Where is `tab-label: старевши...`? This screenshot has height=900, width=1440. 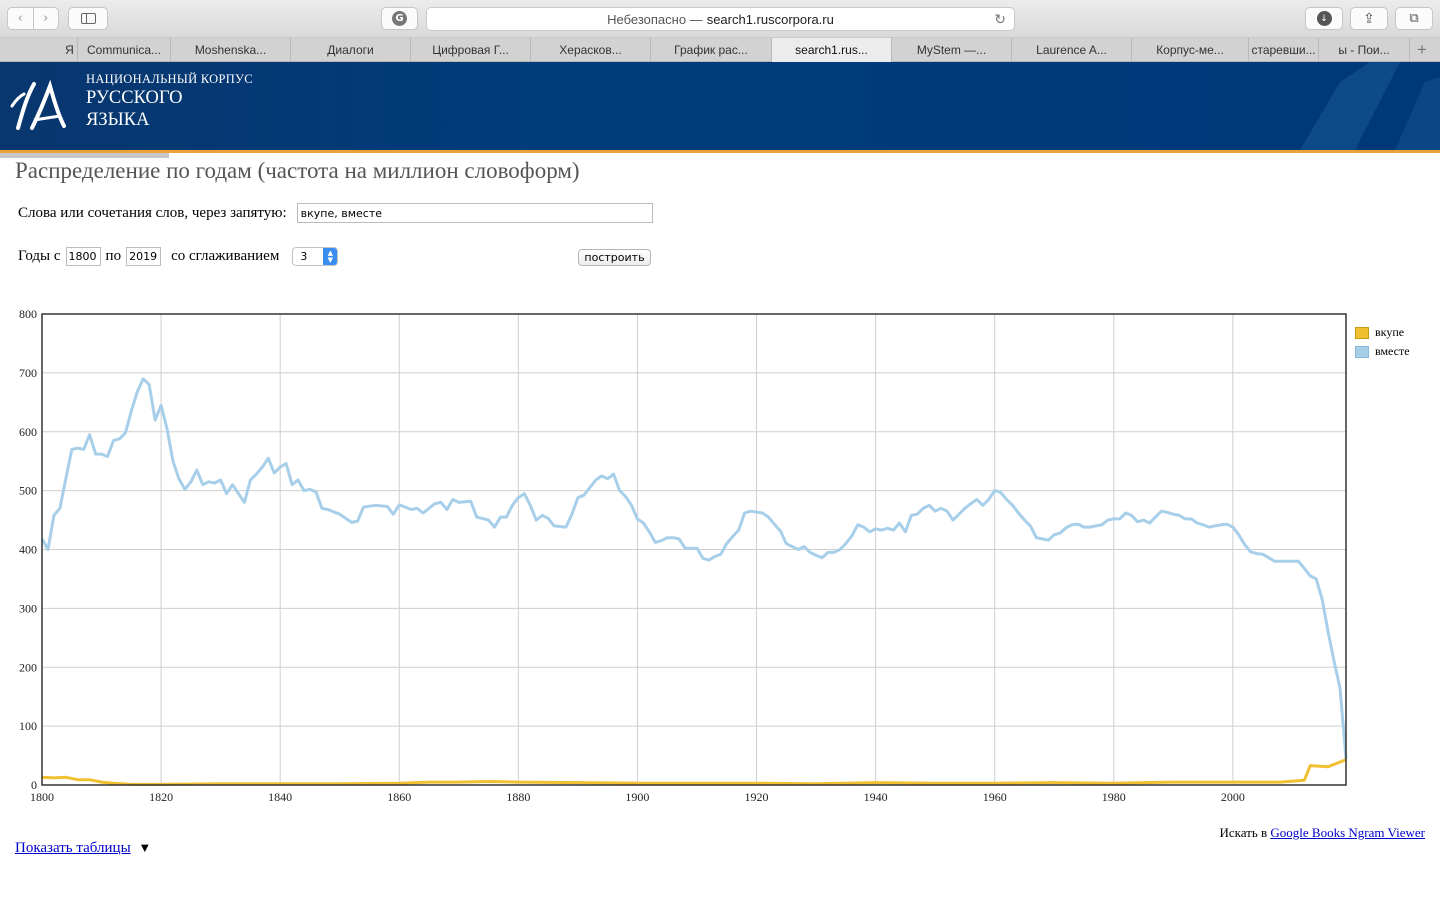 tab-label: старевши... is located at coordinates (1283, 50).